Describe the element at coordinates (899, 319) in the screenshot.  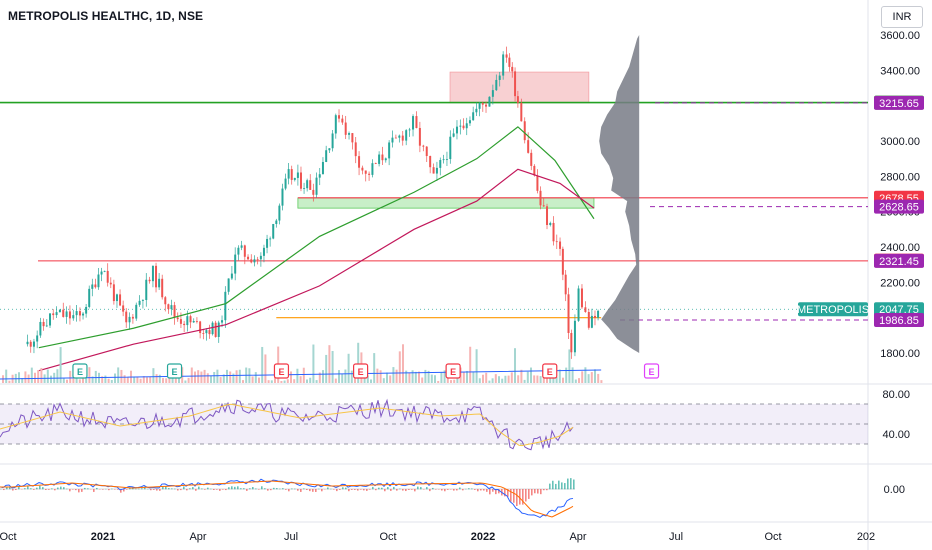
I see `price-tag: 1986.85` at that location.